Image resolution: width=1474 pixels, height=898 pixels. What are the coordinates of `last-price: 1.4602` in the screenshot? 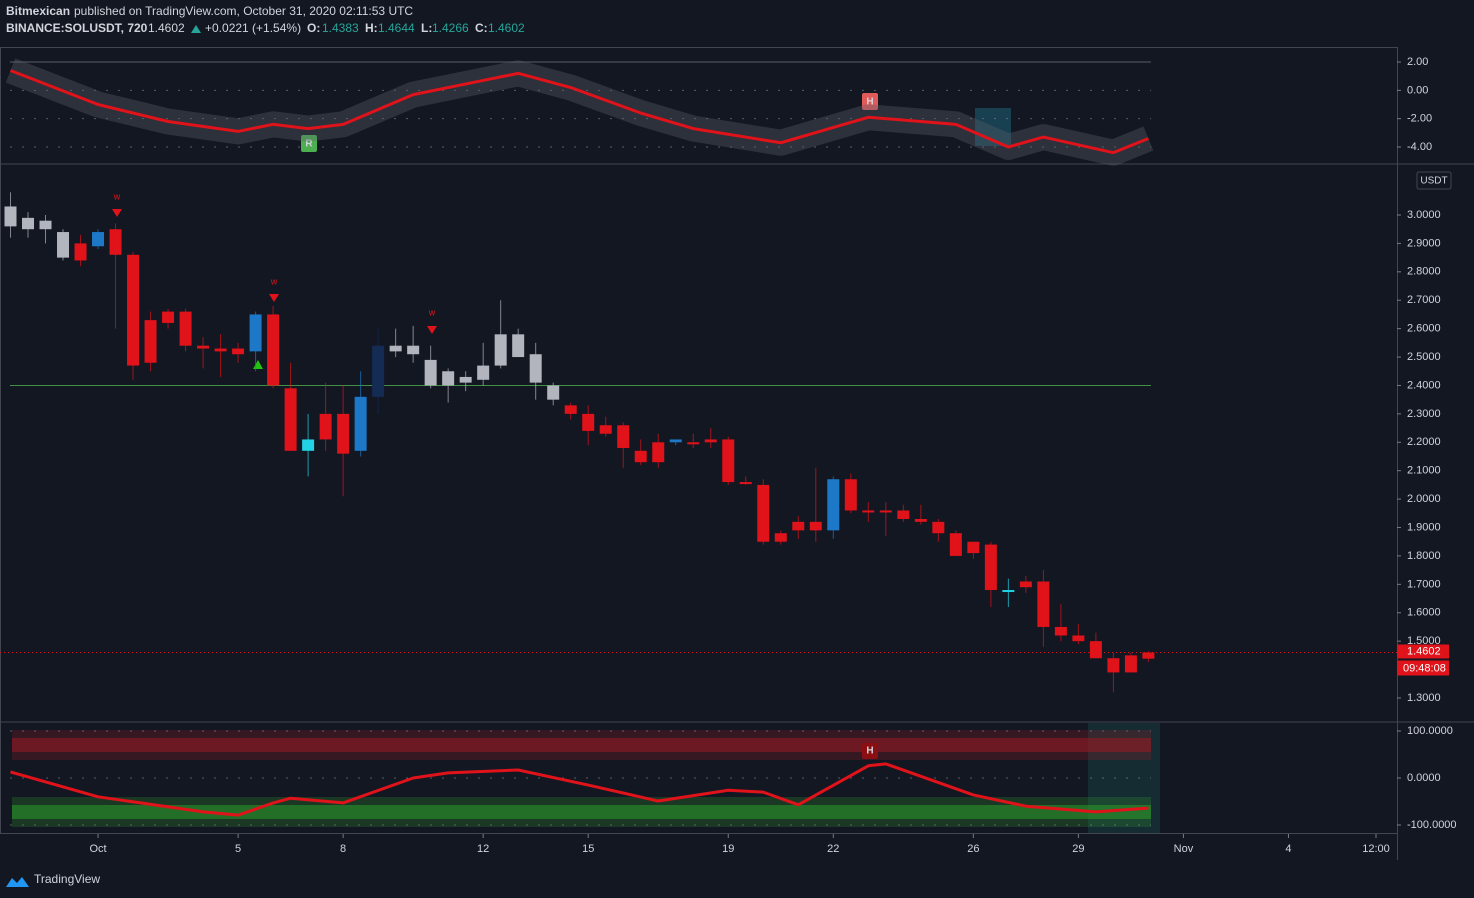 It's located at (166, 28).